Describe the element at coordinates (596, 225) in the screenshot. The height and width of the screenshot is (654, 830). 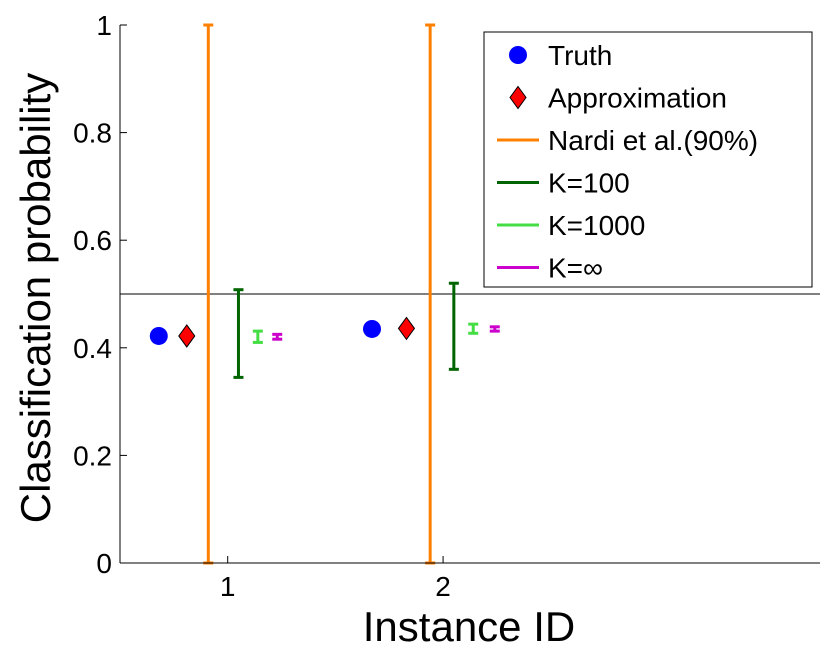
I see `legend-label: K=1000` at that location.